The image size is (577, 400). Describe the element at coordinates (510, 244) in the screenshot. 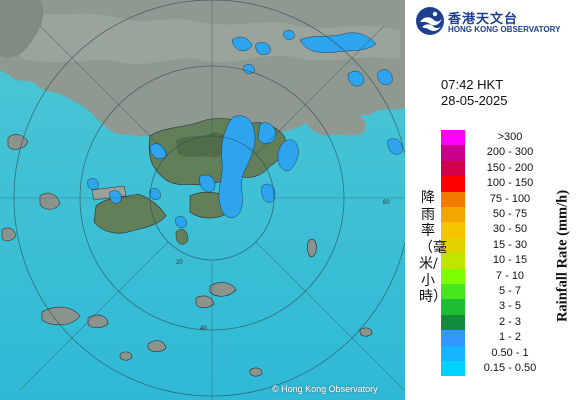

I see `legend-label: 15 - 30` at that location.